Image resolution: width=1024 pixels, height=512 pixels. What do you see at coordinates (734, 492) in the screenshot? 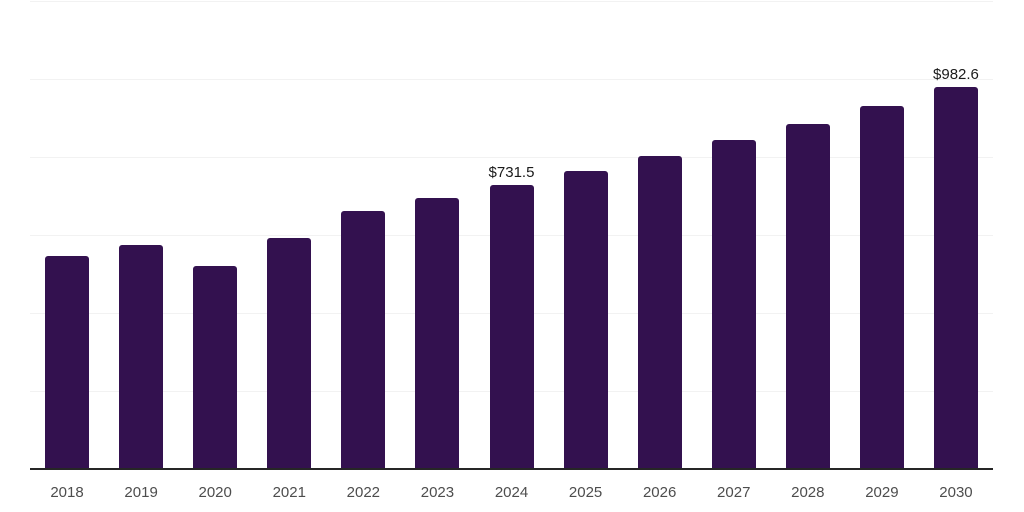
I see `x-tick-label-2027: 2027` at bounding box center [734, 492].